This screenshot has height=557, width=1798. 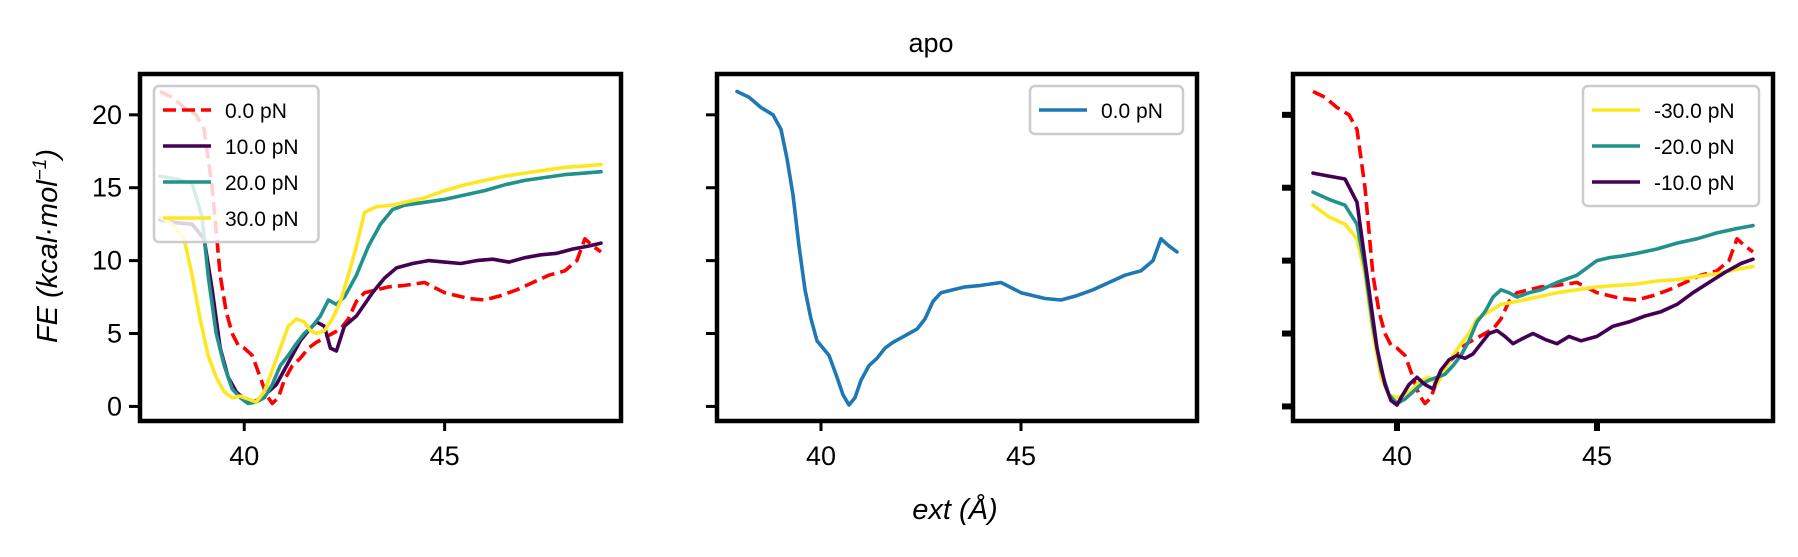 I want to click on legend-label: 30.0 pN, so click(x=262, y=219).